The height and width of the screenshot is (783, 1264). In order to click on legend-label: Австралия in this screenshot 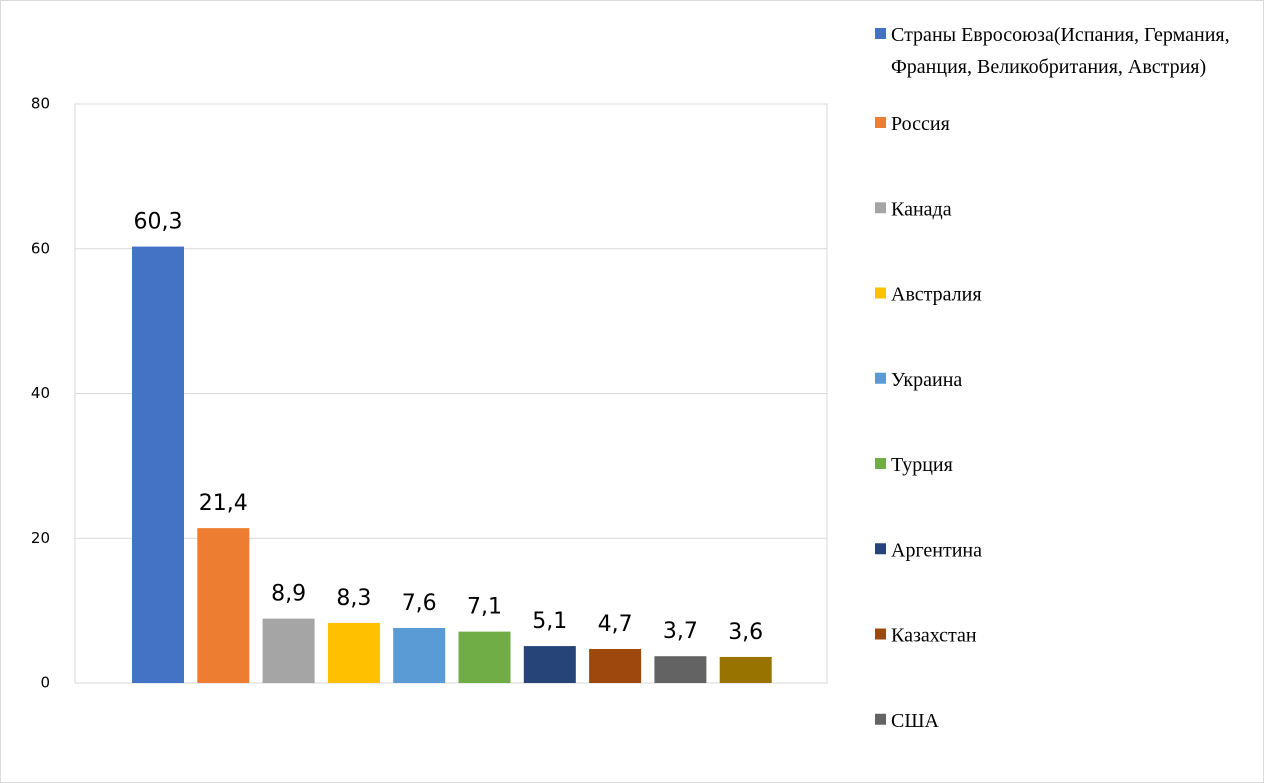, I will do `click(936, 295)`.